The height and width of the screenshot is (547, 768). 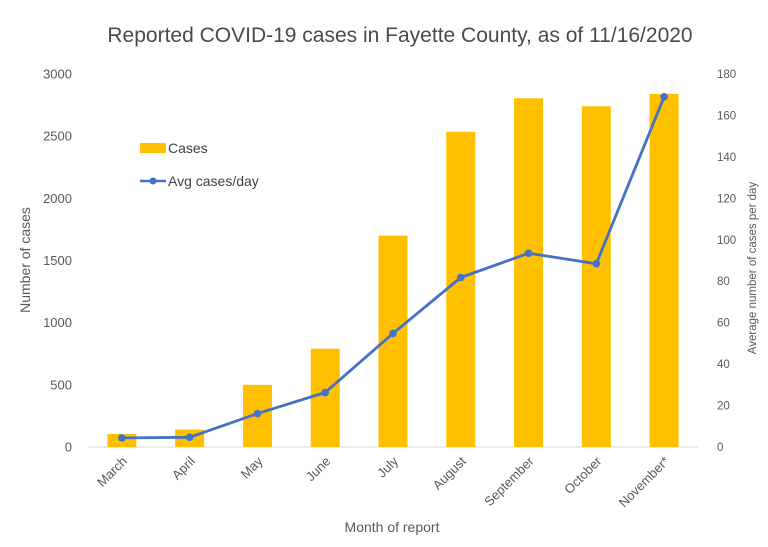 I want to click on bar-october, so click(x=596, y=277).